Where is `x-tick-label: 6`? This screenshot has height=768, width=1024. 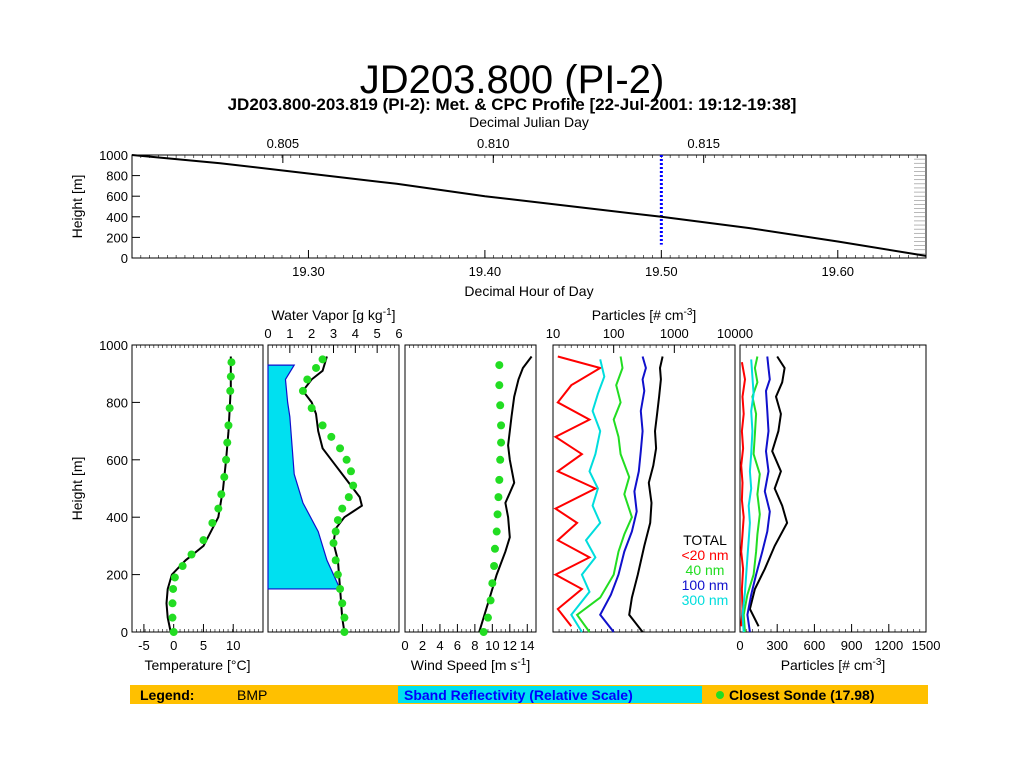 x-tick-label: 6 is located at coordinates (457, 645).